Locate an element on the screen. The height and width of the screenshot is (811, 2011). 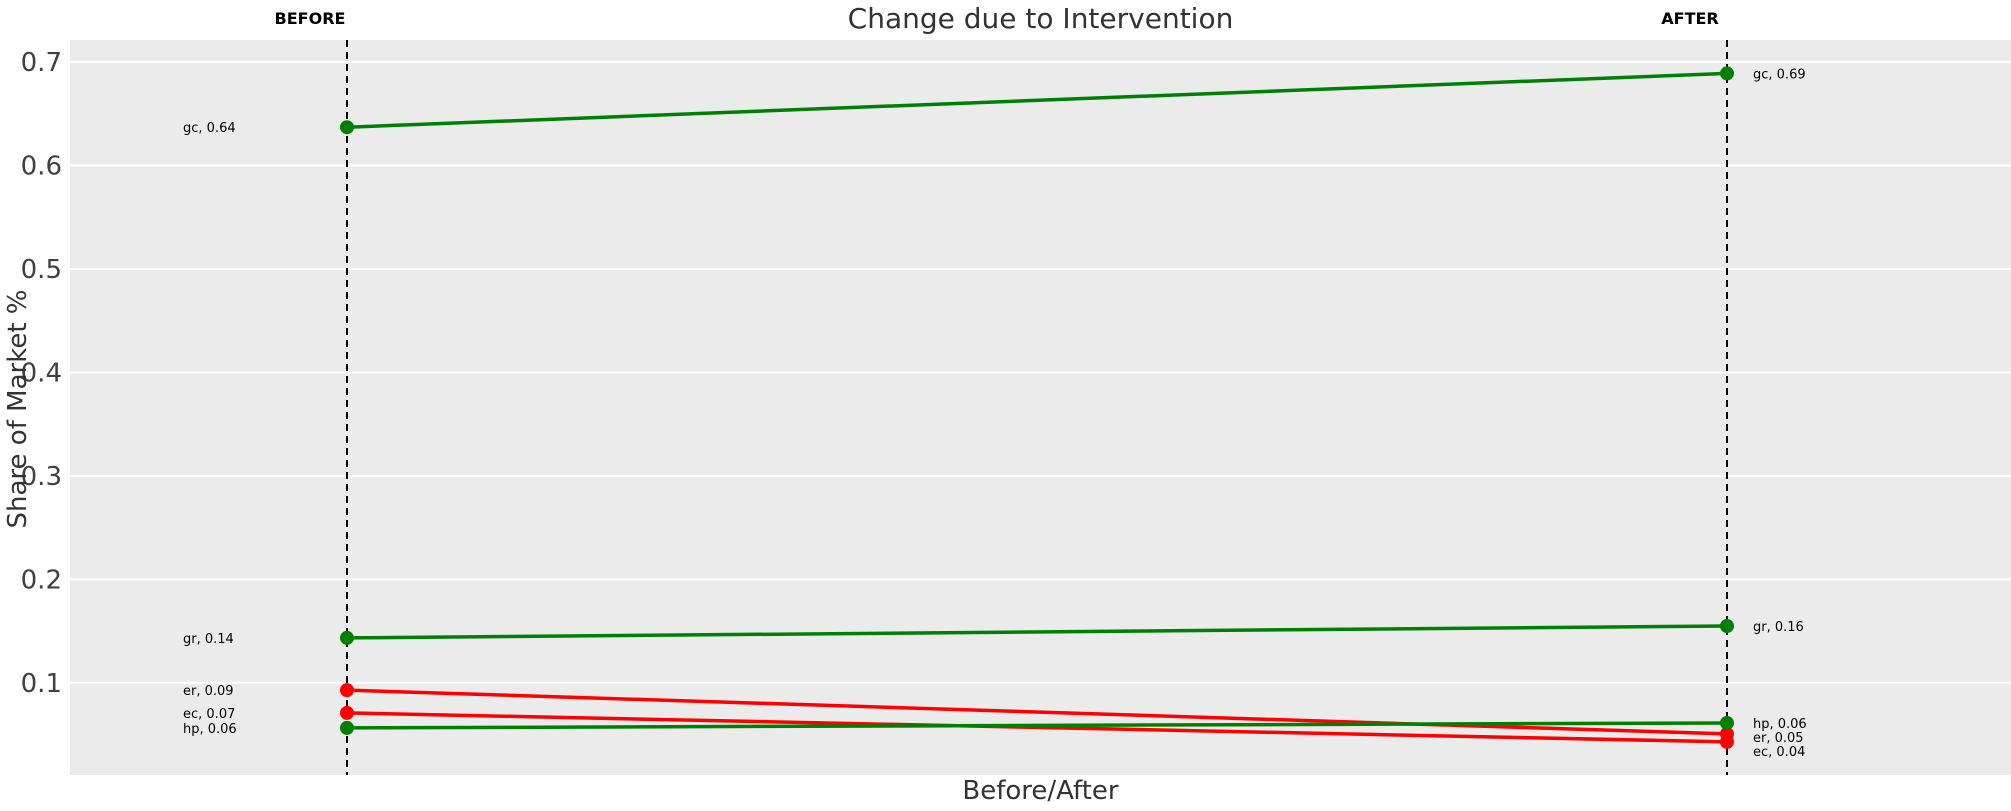
column-header-before: BEFORE is located at coordinates (310, 18).